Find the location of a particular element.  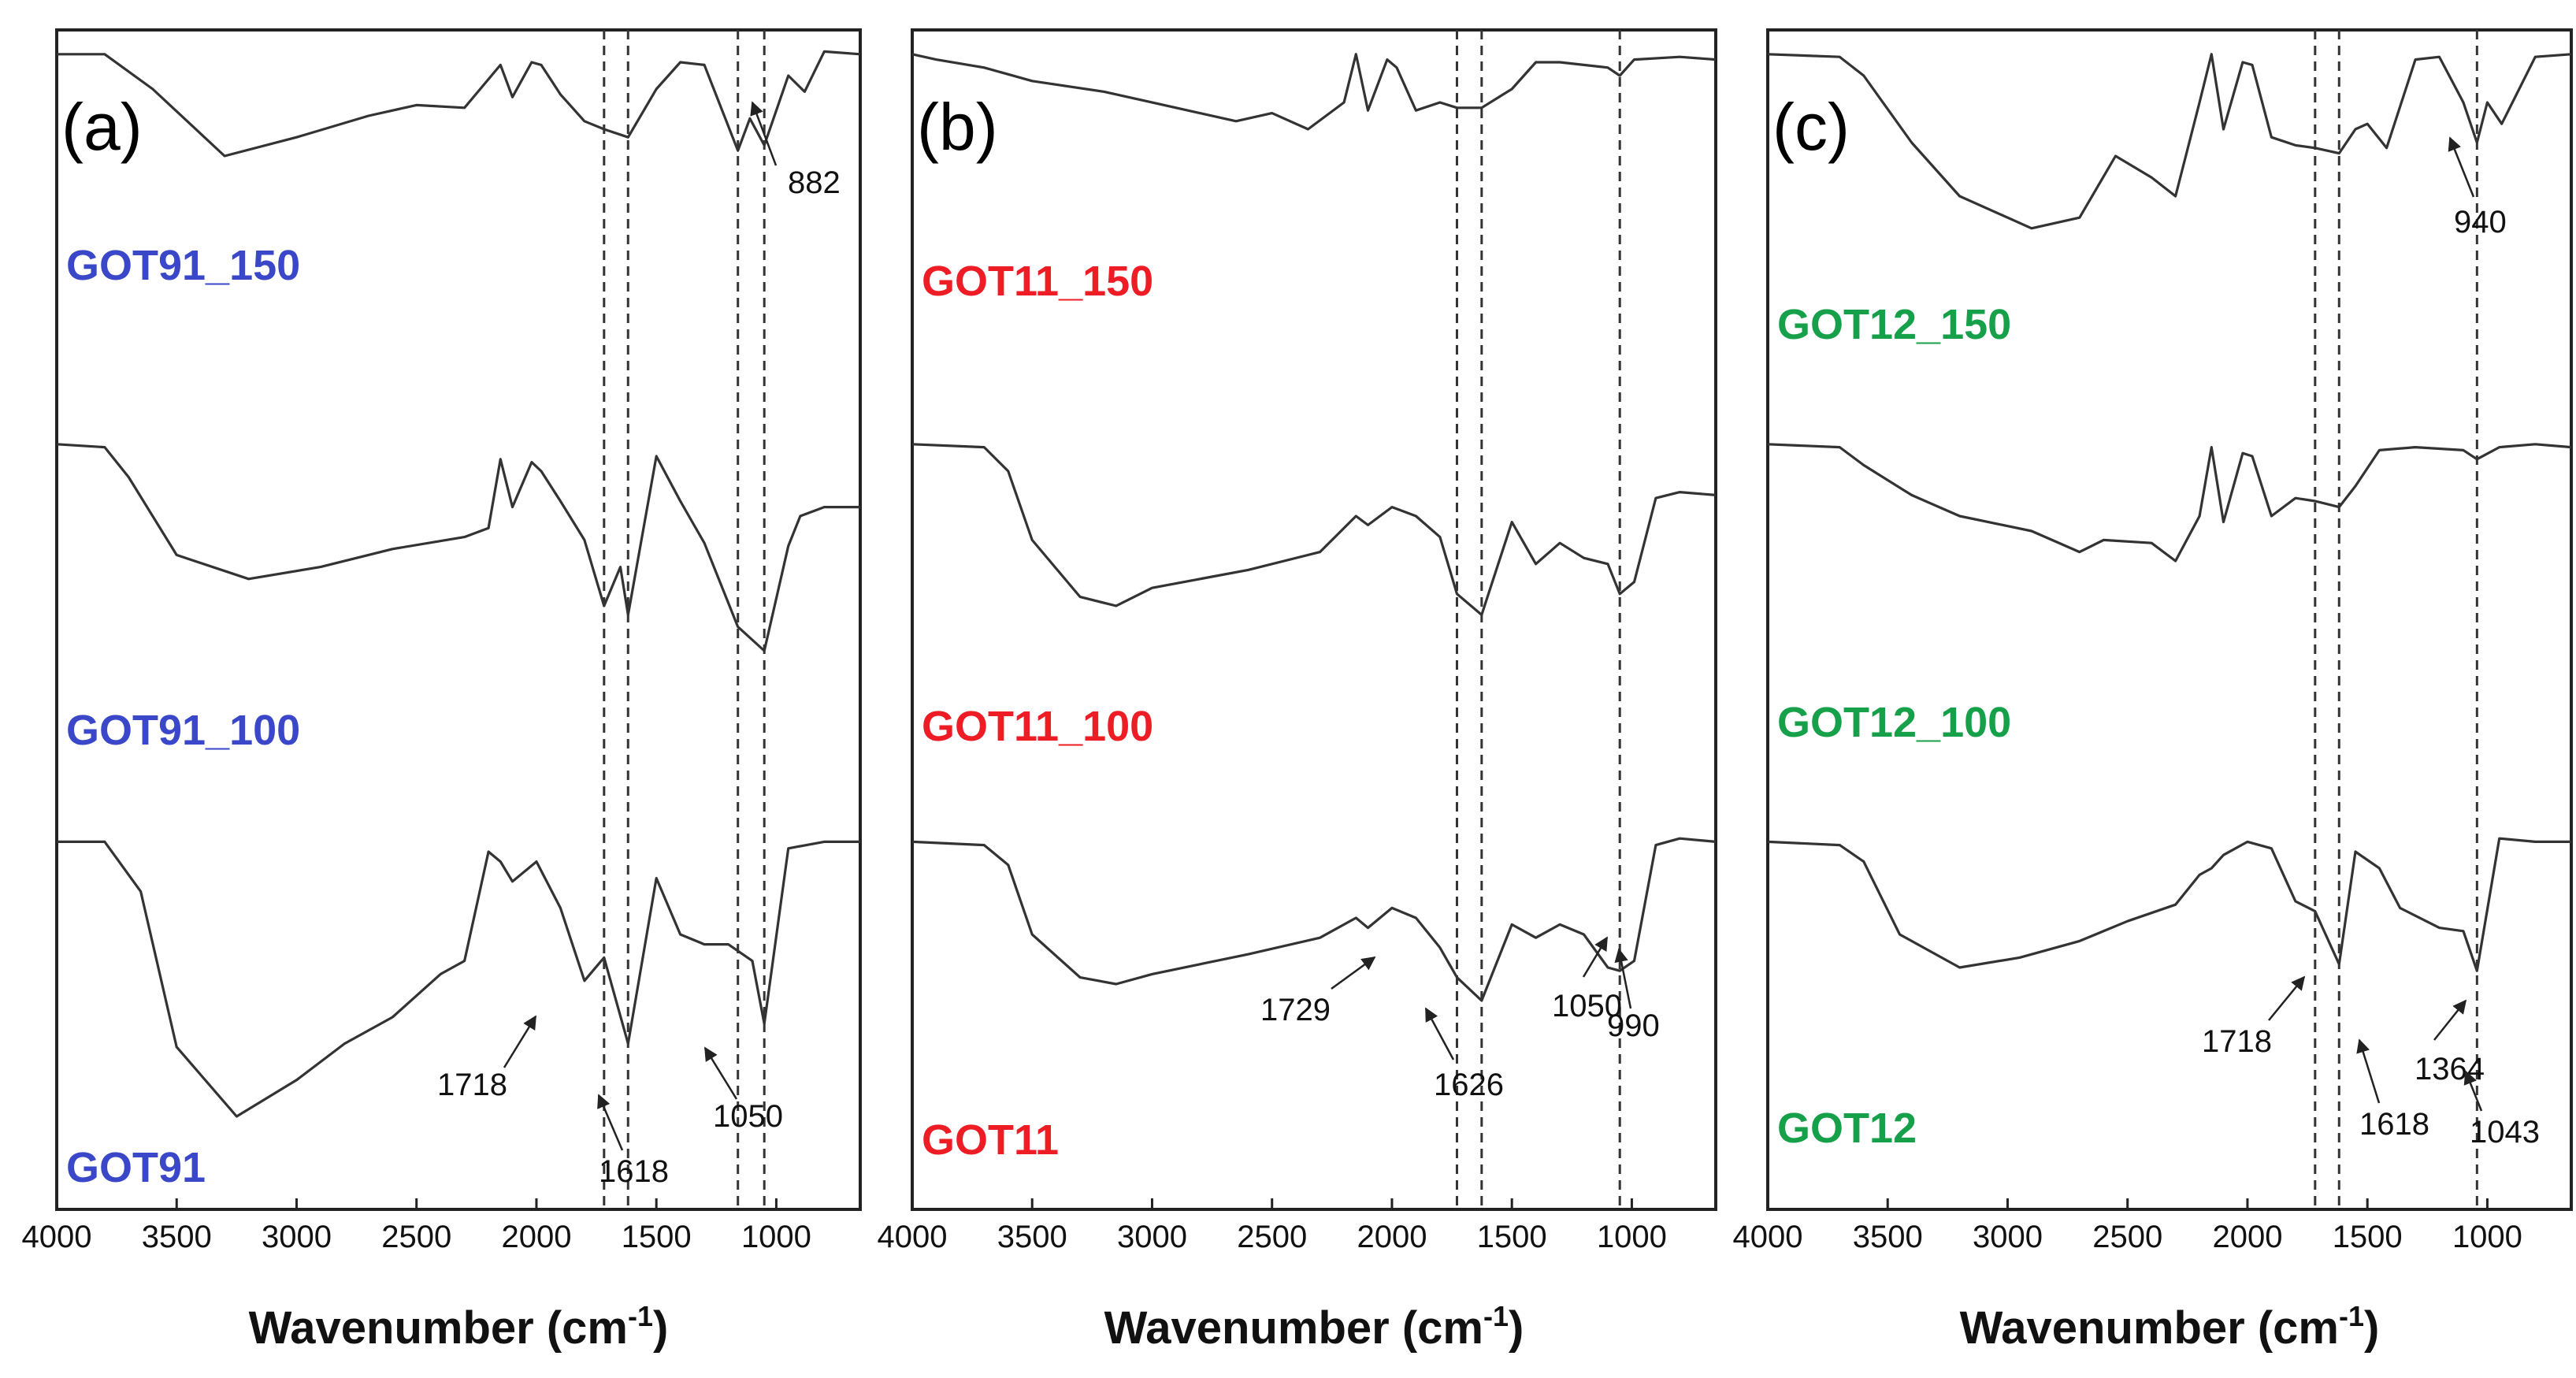

sample-label-got12: GOT12 is located at coordinates (1847, 1128).